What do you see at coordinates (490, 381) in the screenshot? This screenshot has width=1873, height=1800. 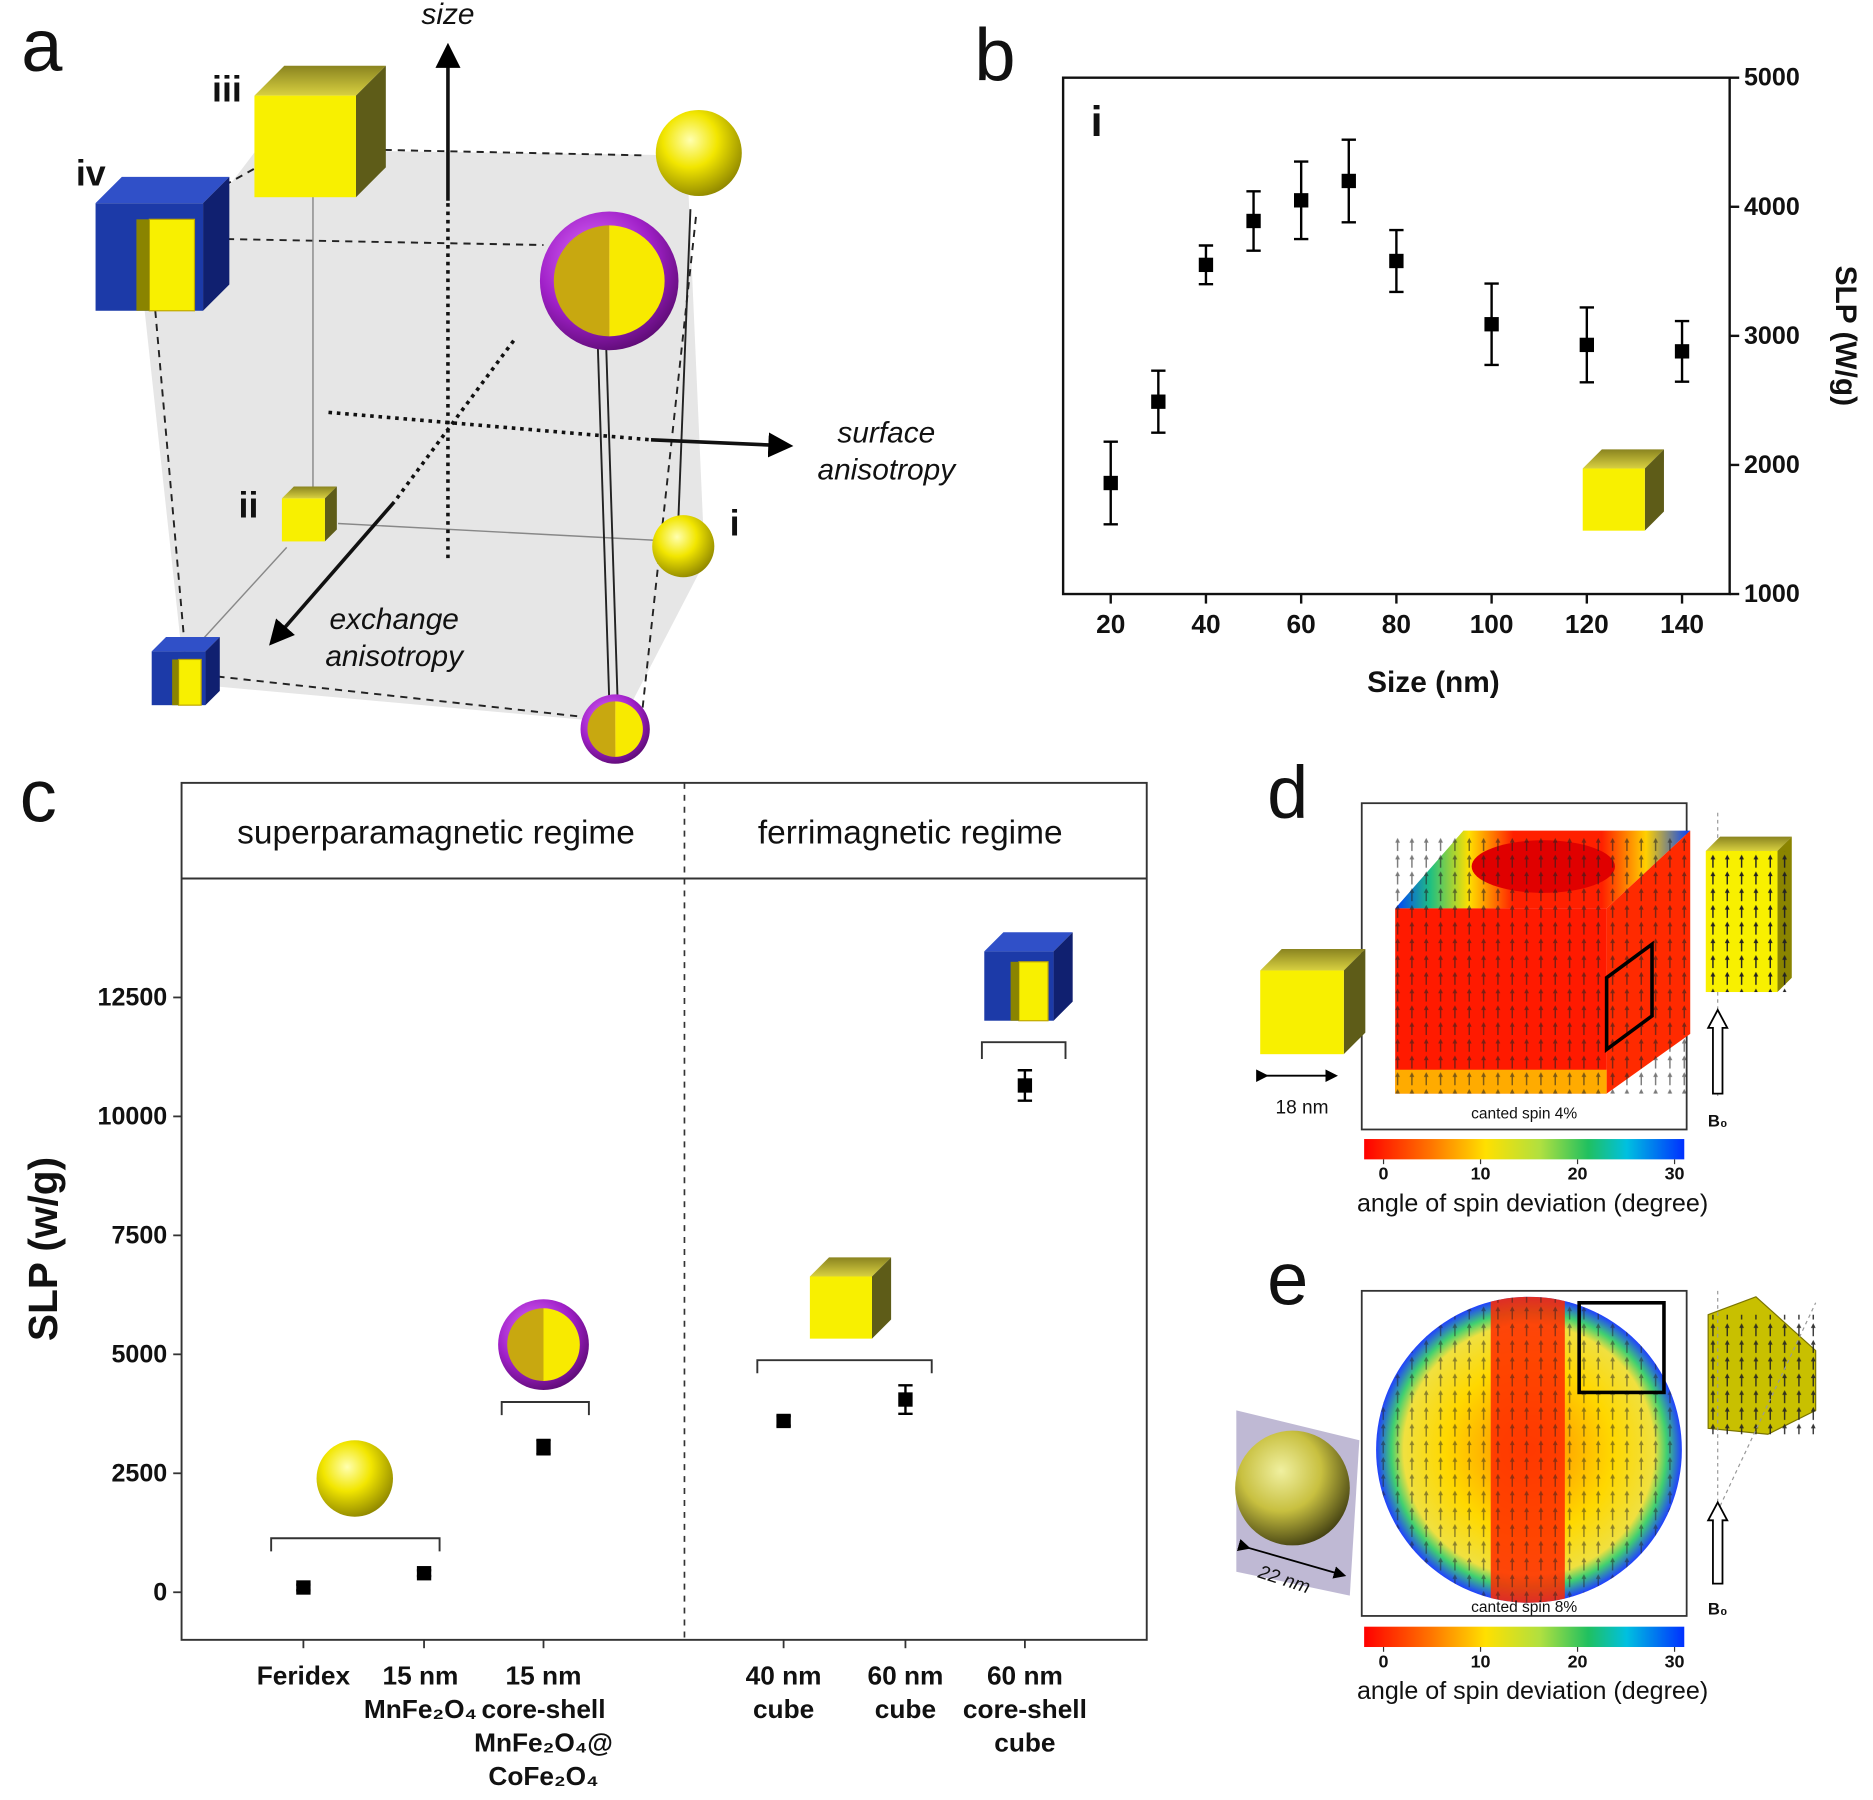 I see `axis-dotted` at bounding box center [490, 381].